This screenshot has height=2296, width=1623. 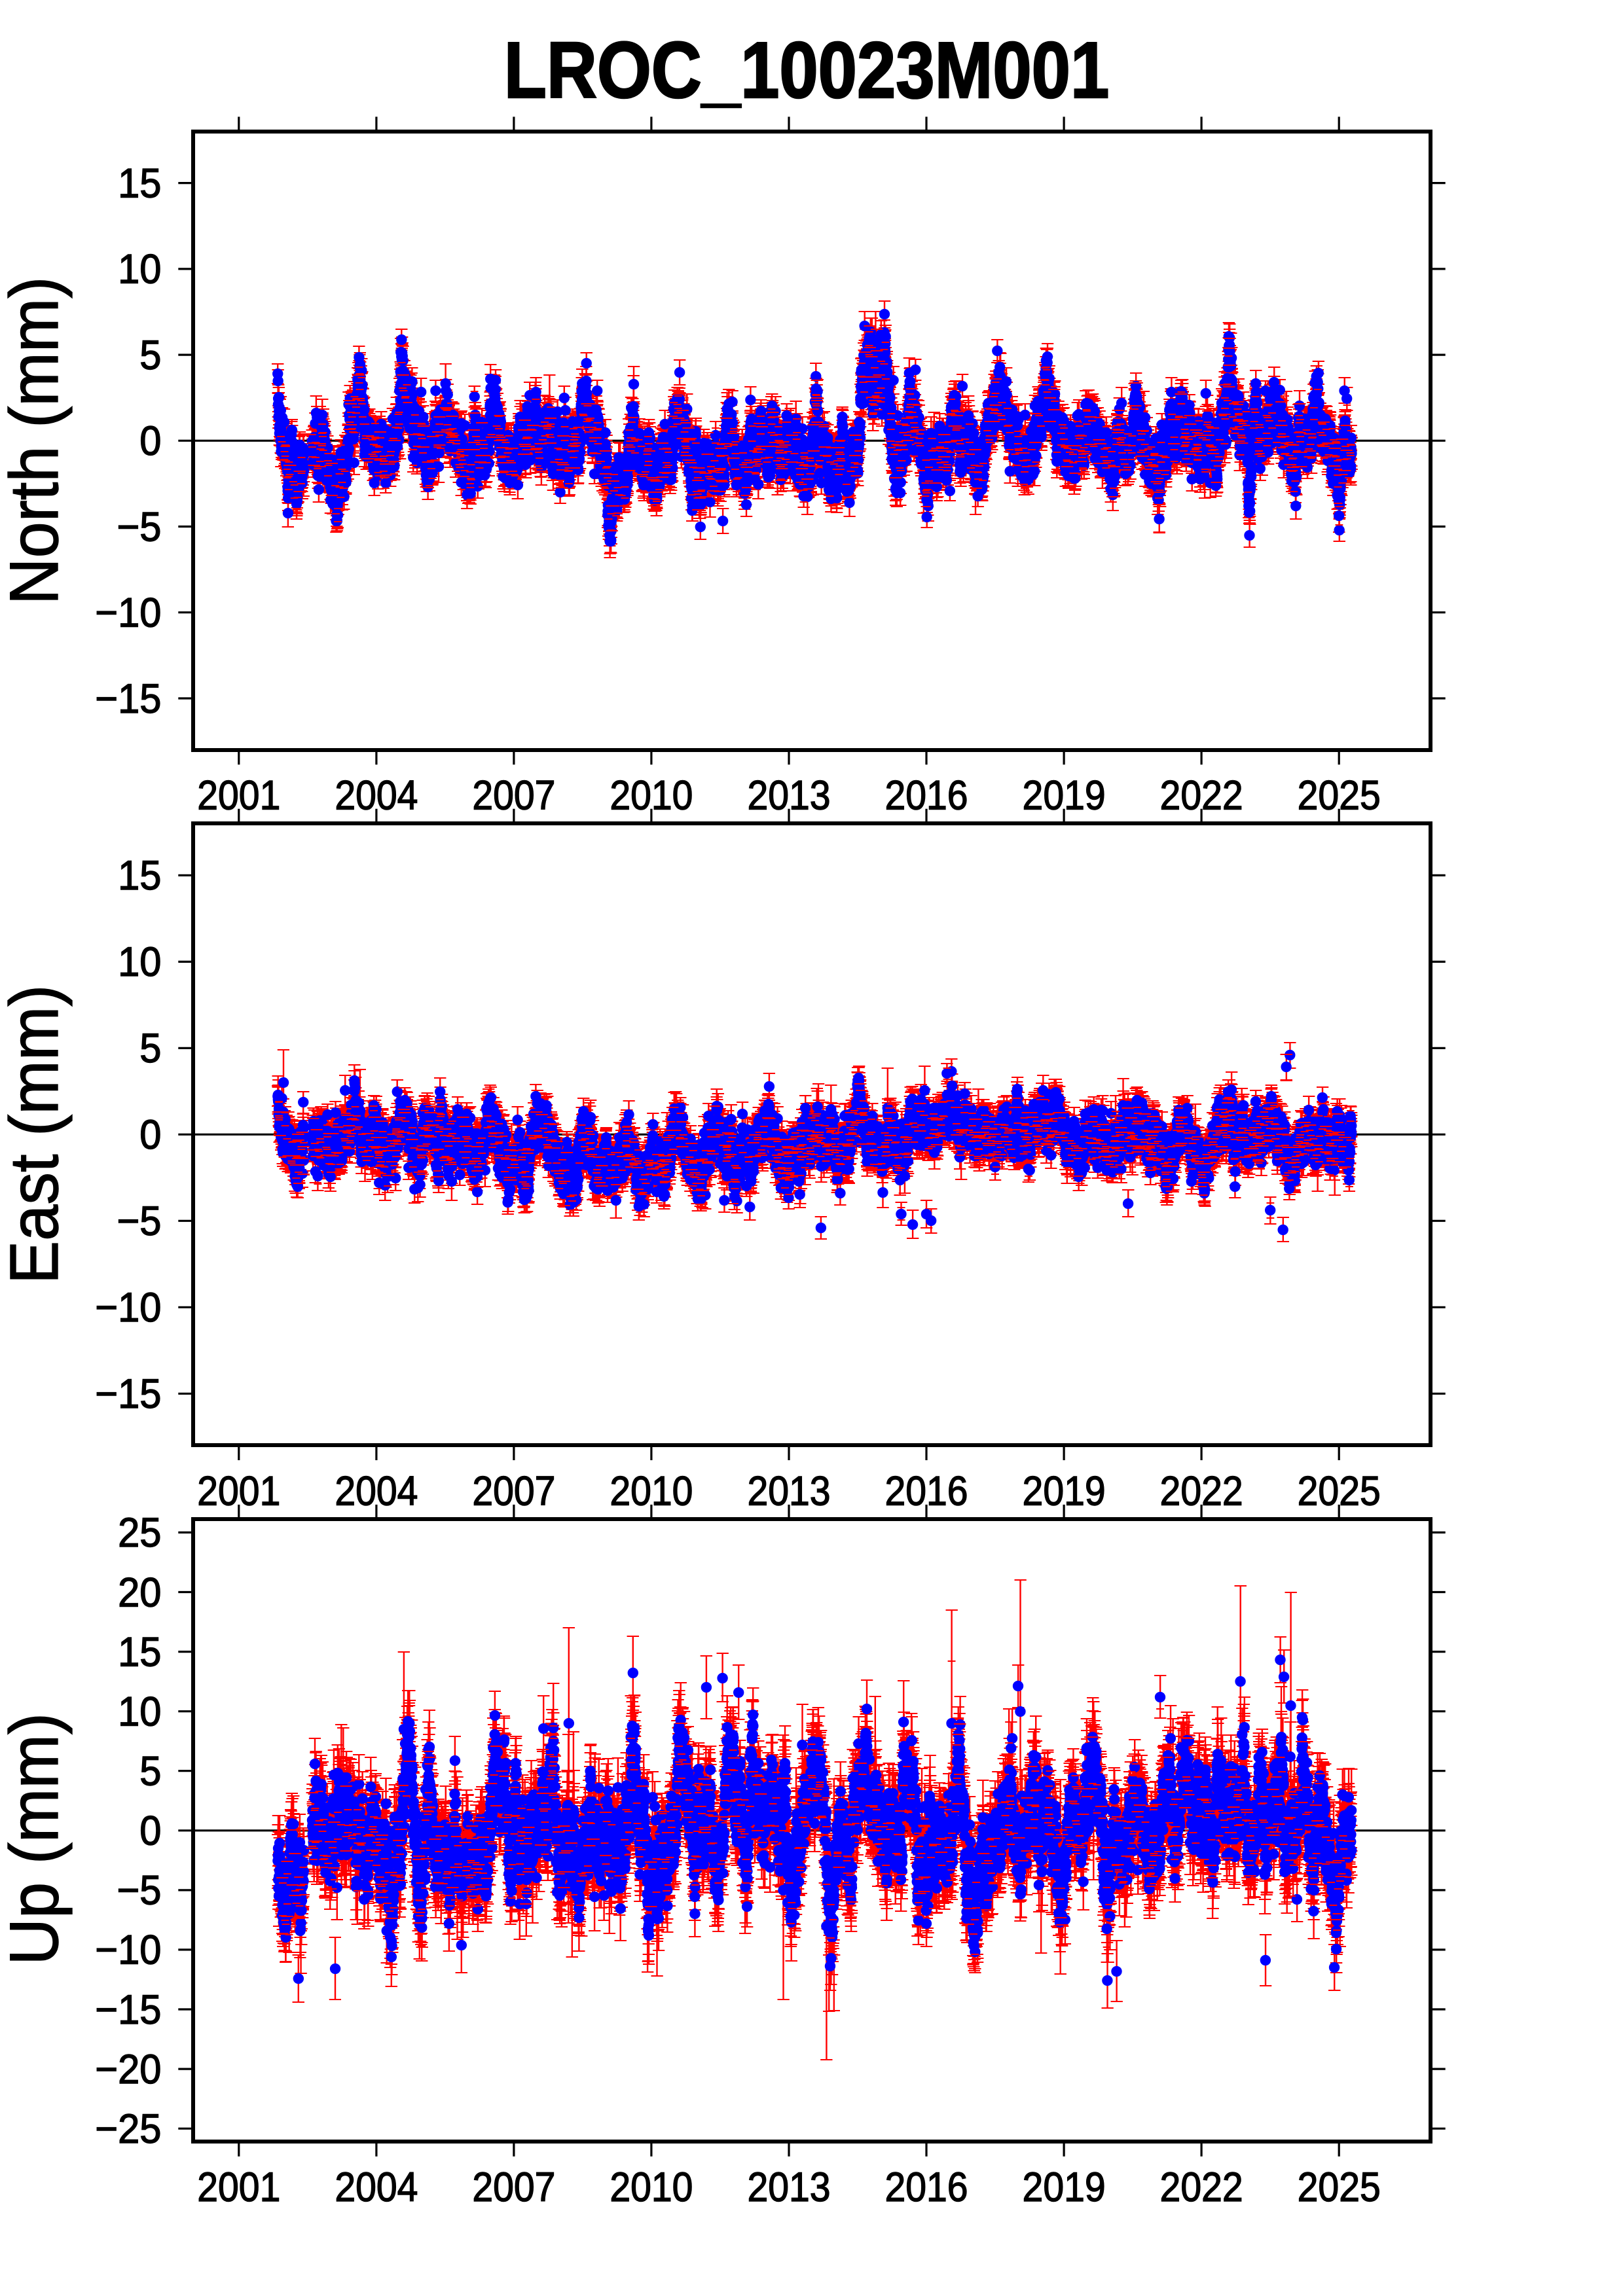 I want to click on svg-text: Up (mm), so click(x=36, y=1839).